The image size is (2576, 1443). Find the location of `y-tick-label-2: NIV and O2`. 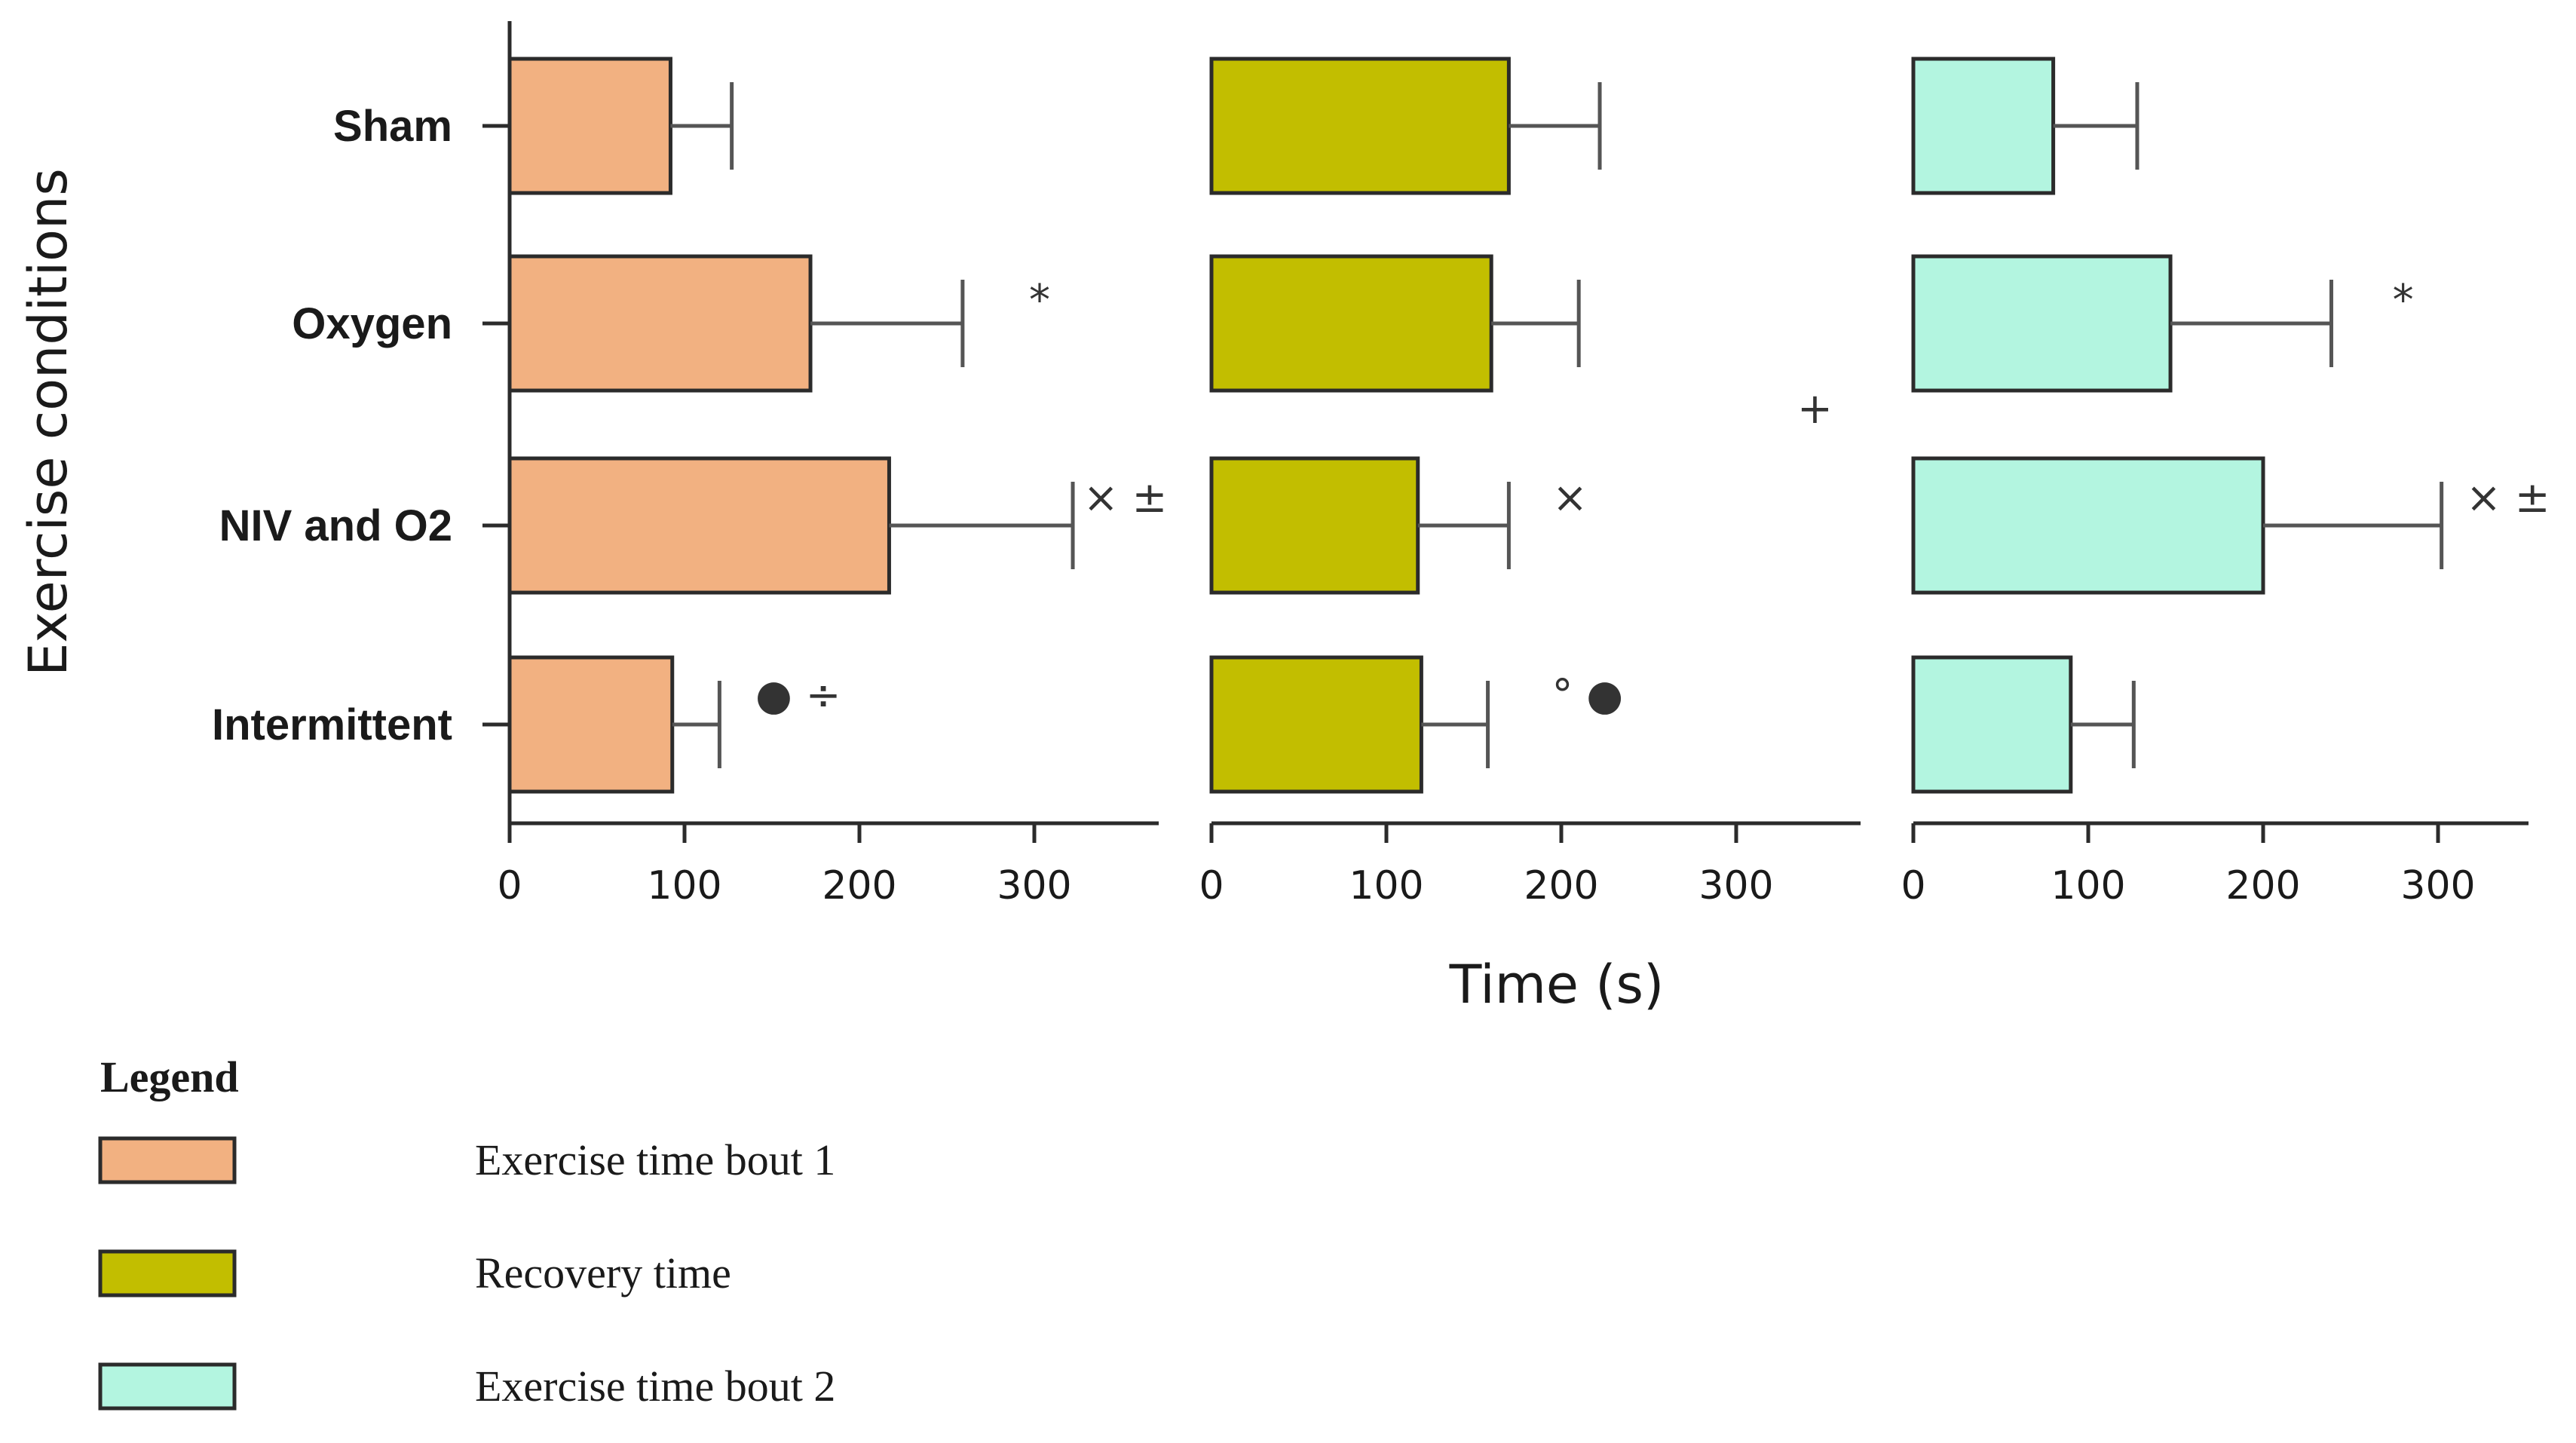

y-tick-label-2: NIV and O2 is located at coordinates (335, 525).